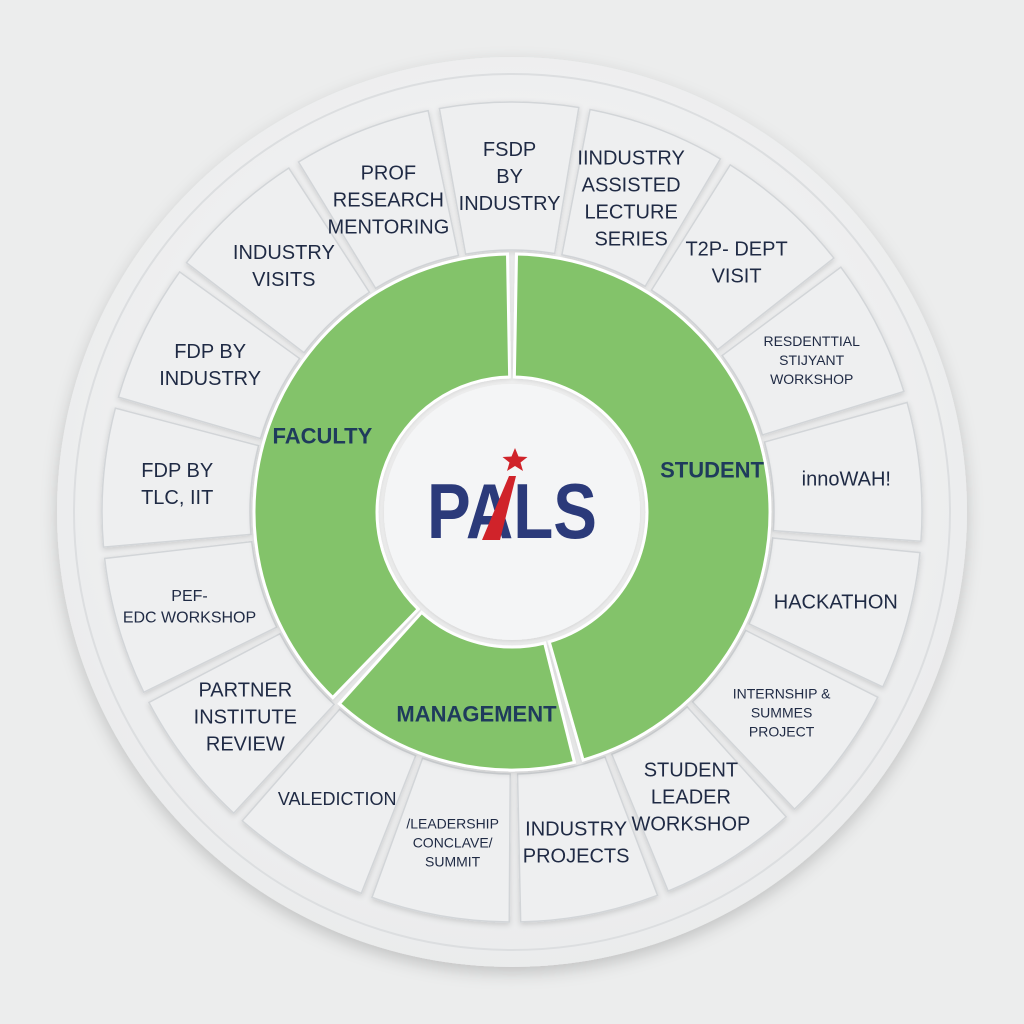 The width and height of the screenshot is (1024, 1024). I want to click on segment-partner-institute-review: PARTNER INSTITUTE REVIEW, so click(241, 723).